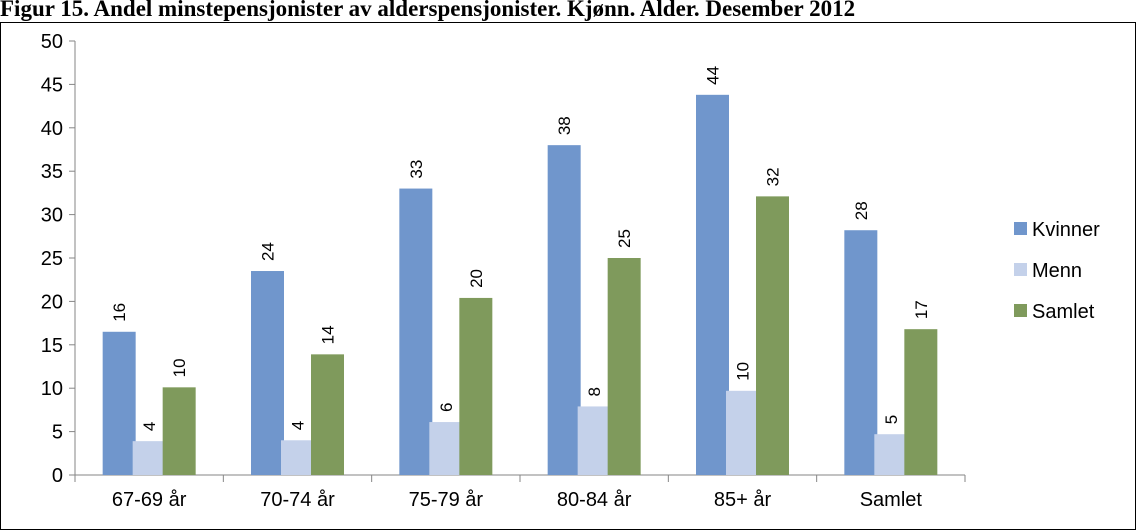 The width and height of the screenshot is (1138, 532). Describe the element at coordinates (594, 391) in the screenshot. I see `data-label: 8` at that location.